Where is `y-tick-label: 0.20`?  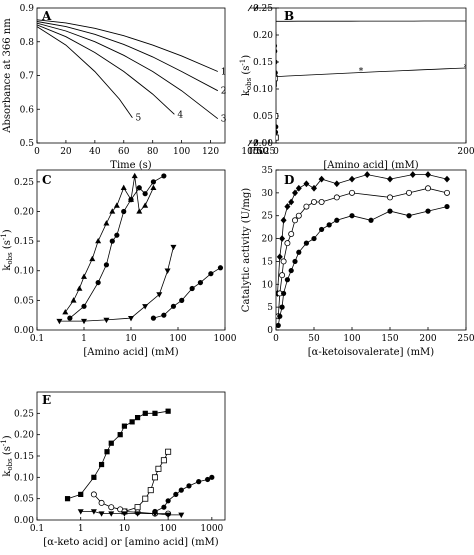
y-tick-label: 0.20 is located at coordinates (24, 212).